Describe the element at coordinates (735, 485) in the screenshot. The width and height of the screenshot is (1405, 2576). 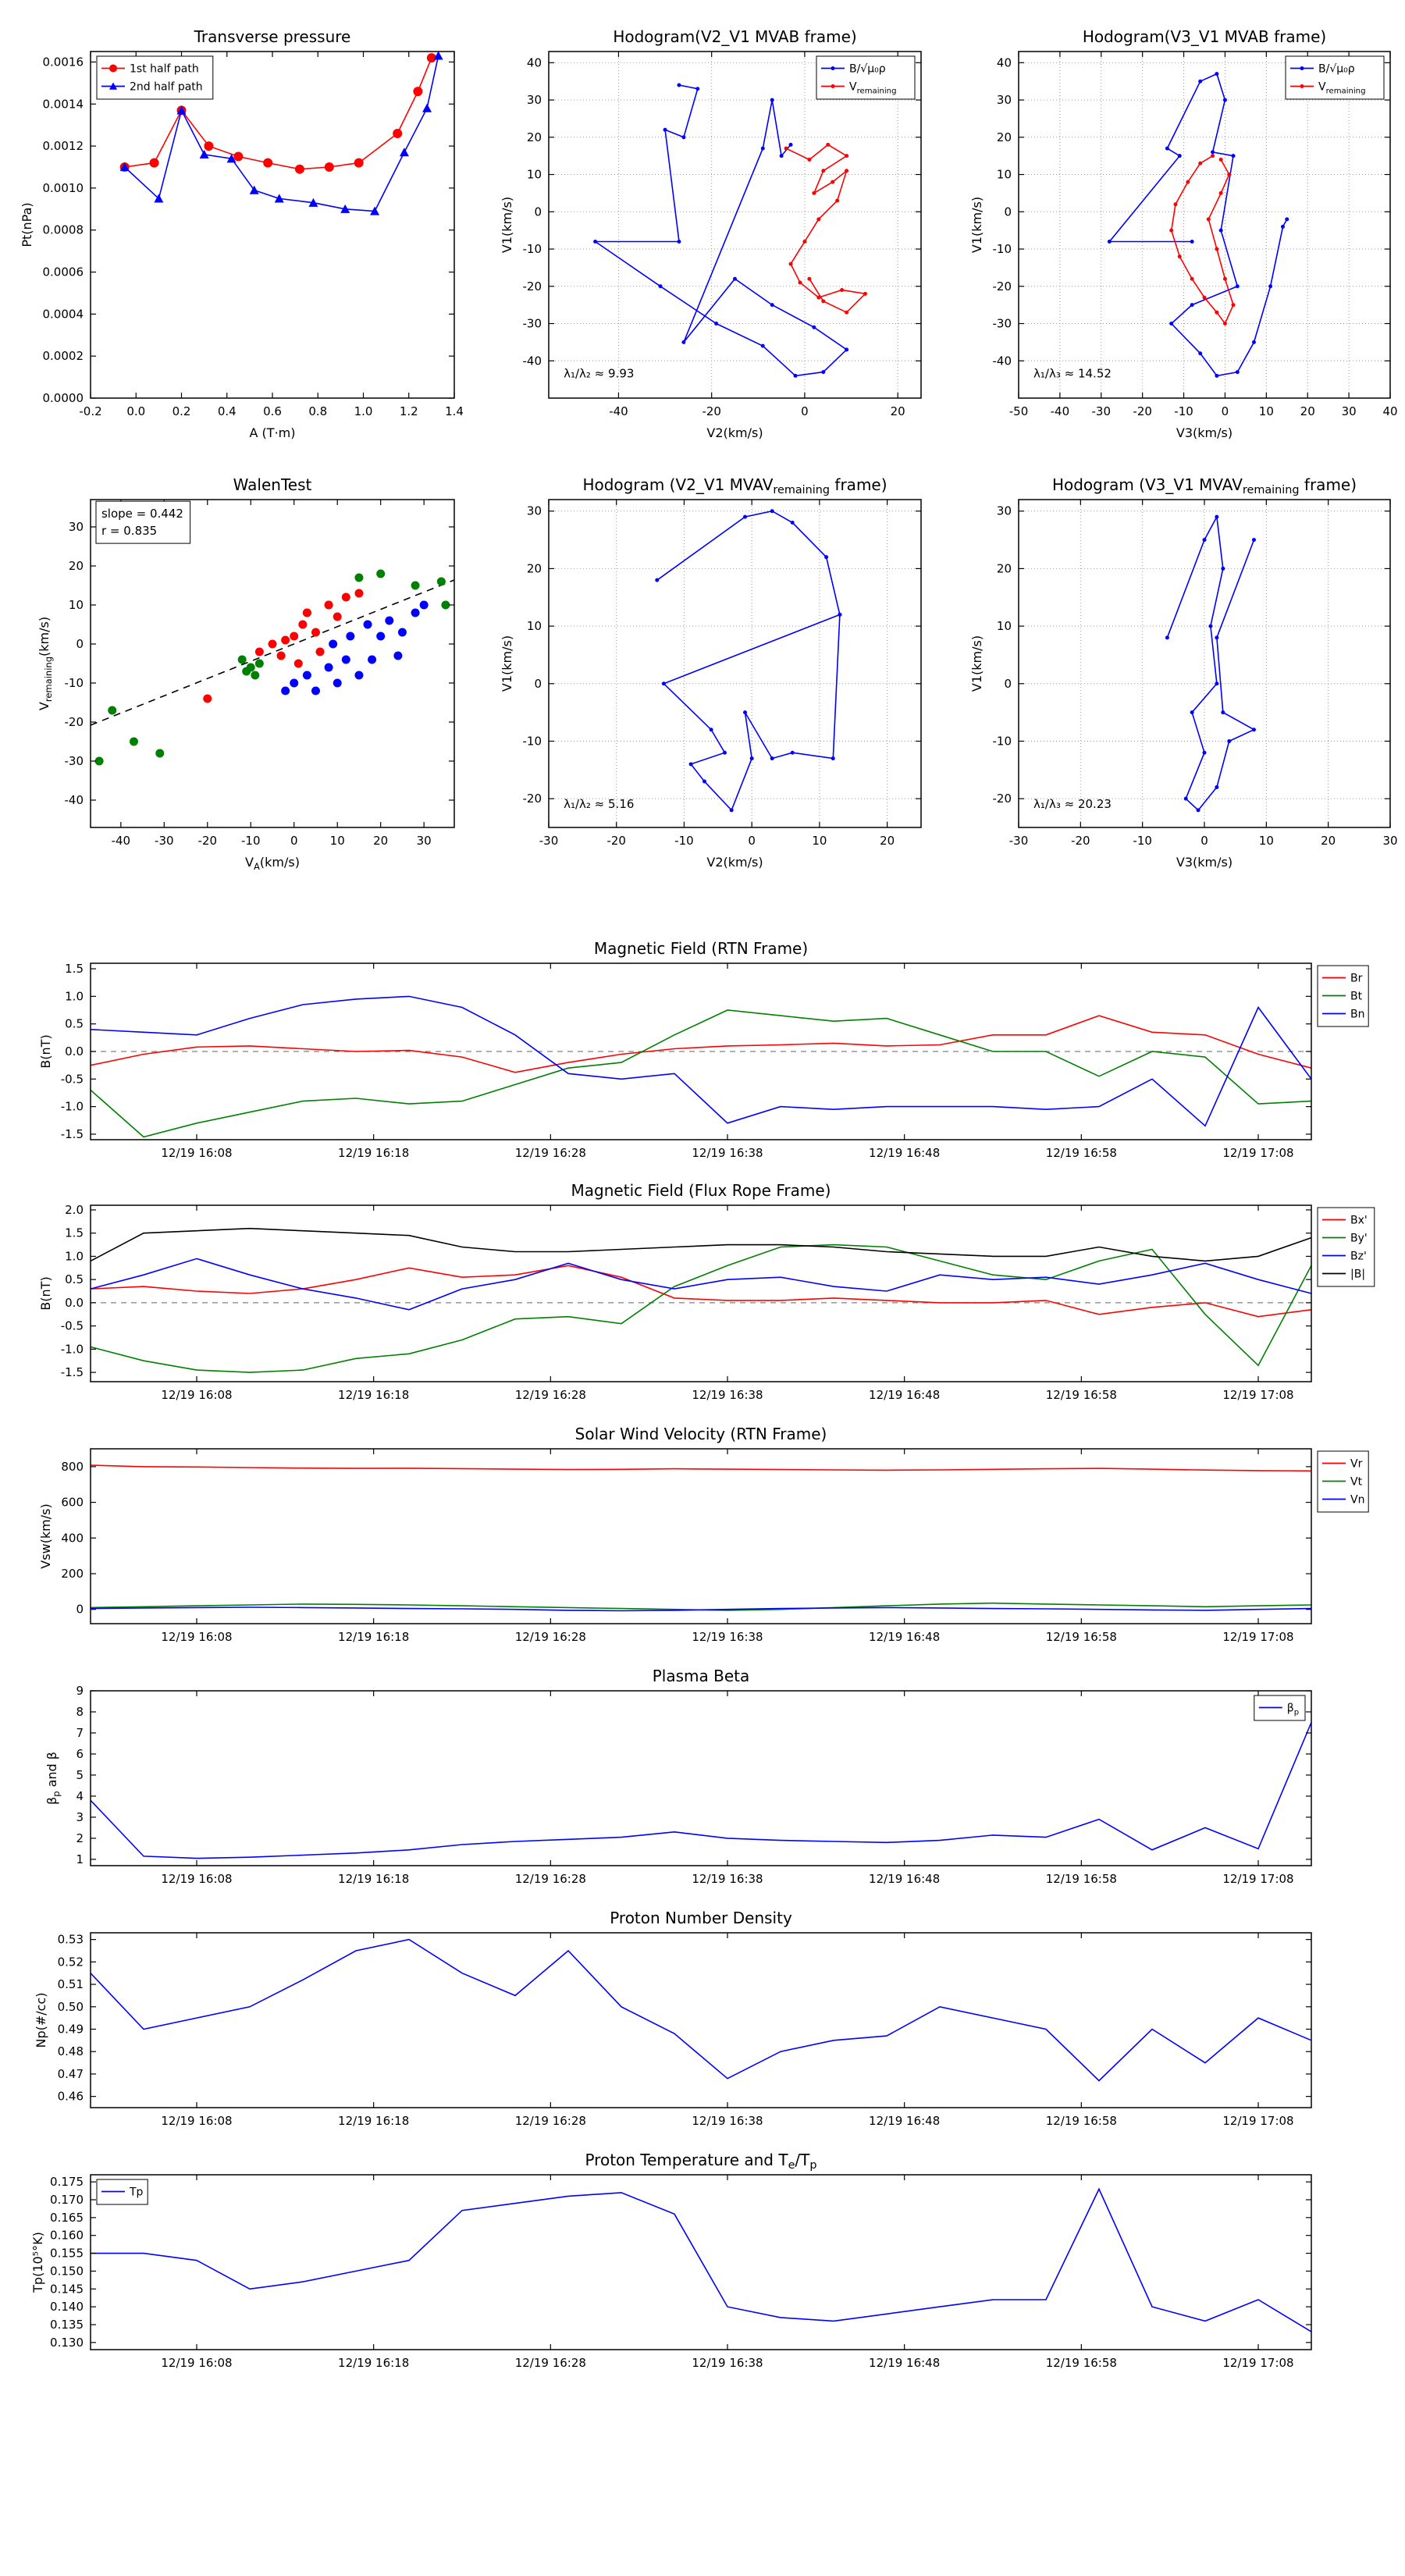
I see `chart-title: Hodogram (V2_V1 MVAVremaining frame)` at that location.